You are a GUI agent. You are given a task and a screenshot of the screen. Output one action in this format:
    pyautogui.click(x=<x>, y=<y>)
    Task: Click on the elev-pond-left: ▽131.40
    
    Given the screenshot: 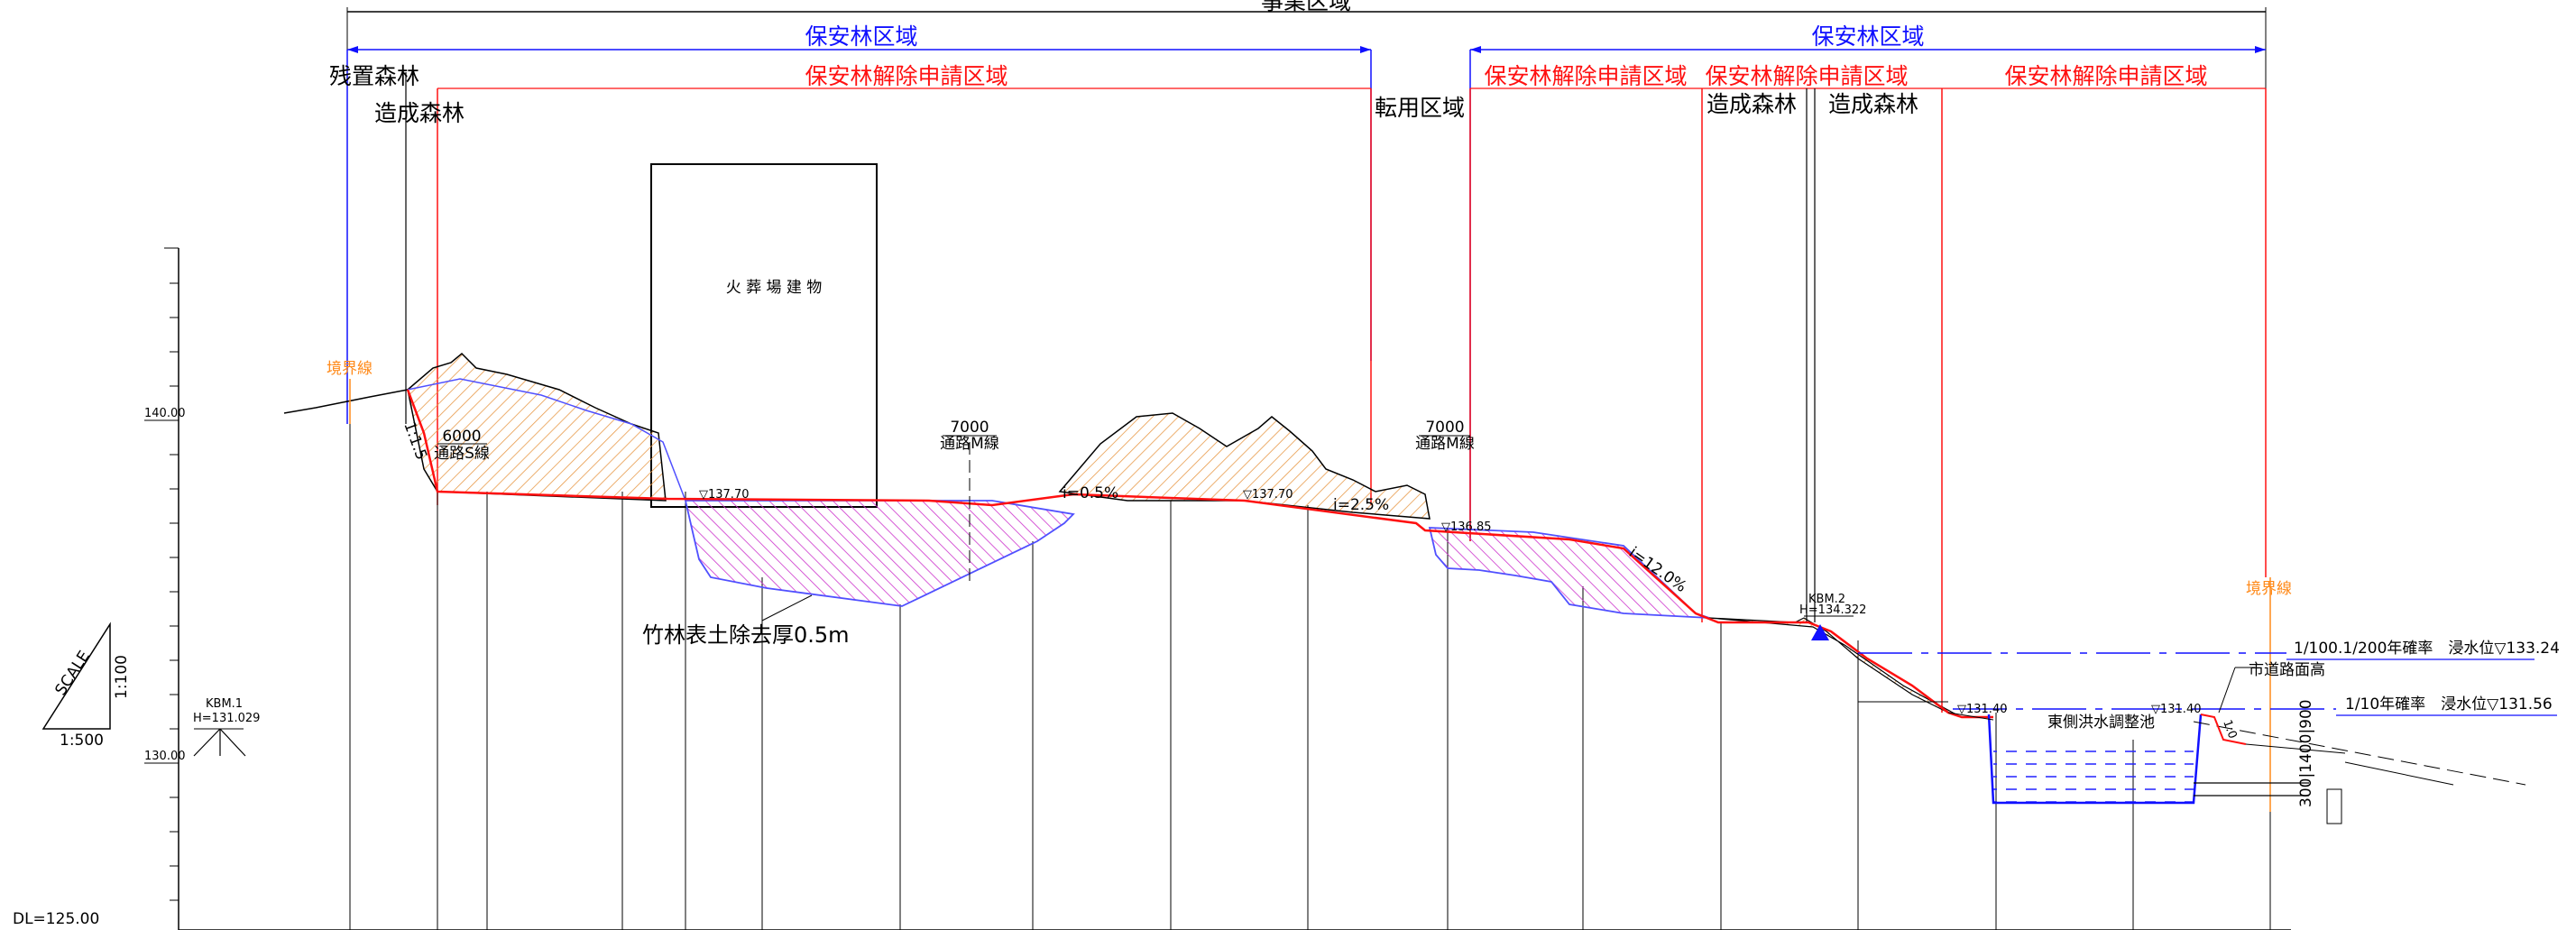 What is the action you would take?
    pyautogui.click(x=1982, y=710)
    